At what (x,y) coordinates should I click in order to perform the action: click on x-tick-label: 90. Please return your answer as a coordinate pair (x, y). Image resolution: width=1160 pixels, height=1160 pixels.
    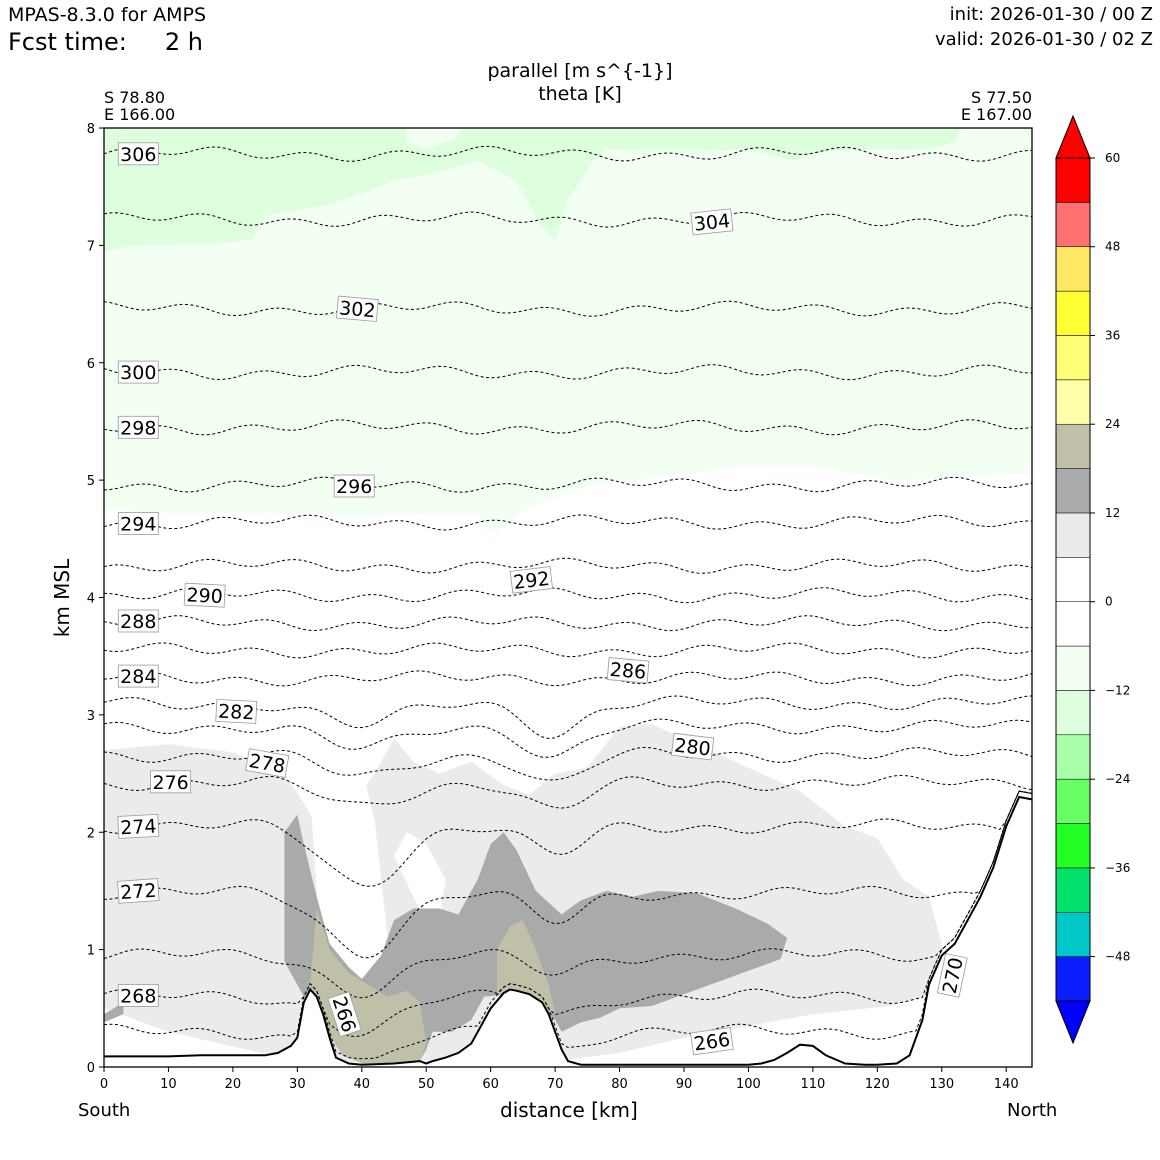
    Looking at the image, I should click on (684, 1084).